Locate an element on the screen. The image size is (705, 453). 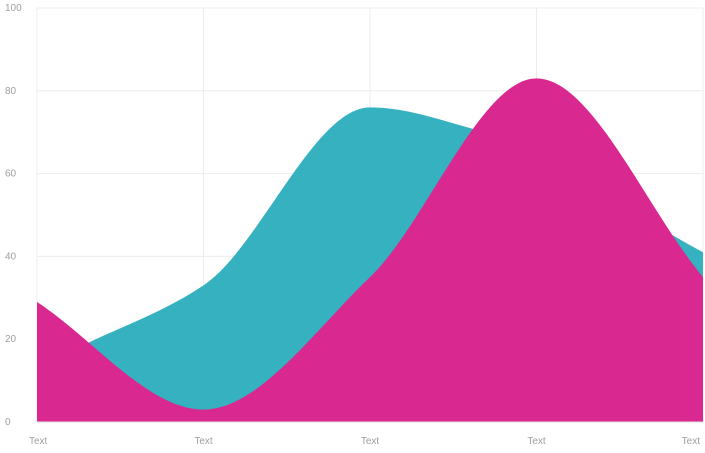
y-tick-label: 80 is located at coordinates (11, 91).